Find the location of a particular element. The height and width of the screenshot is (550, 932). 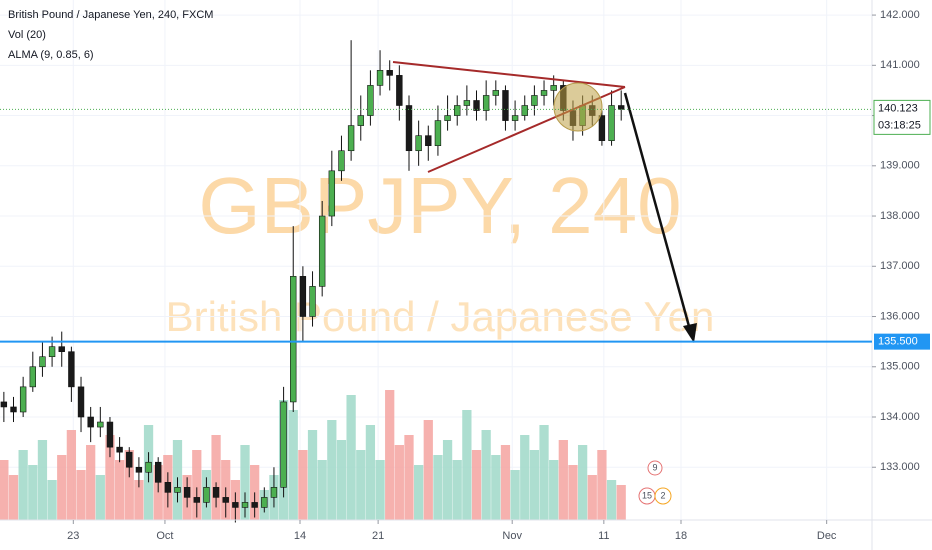

x-tick-label: 14 is located at coordinates (300, 536).